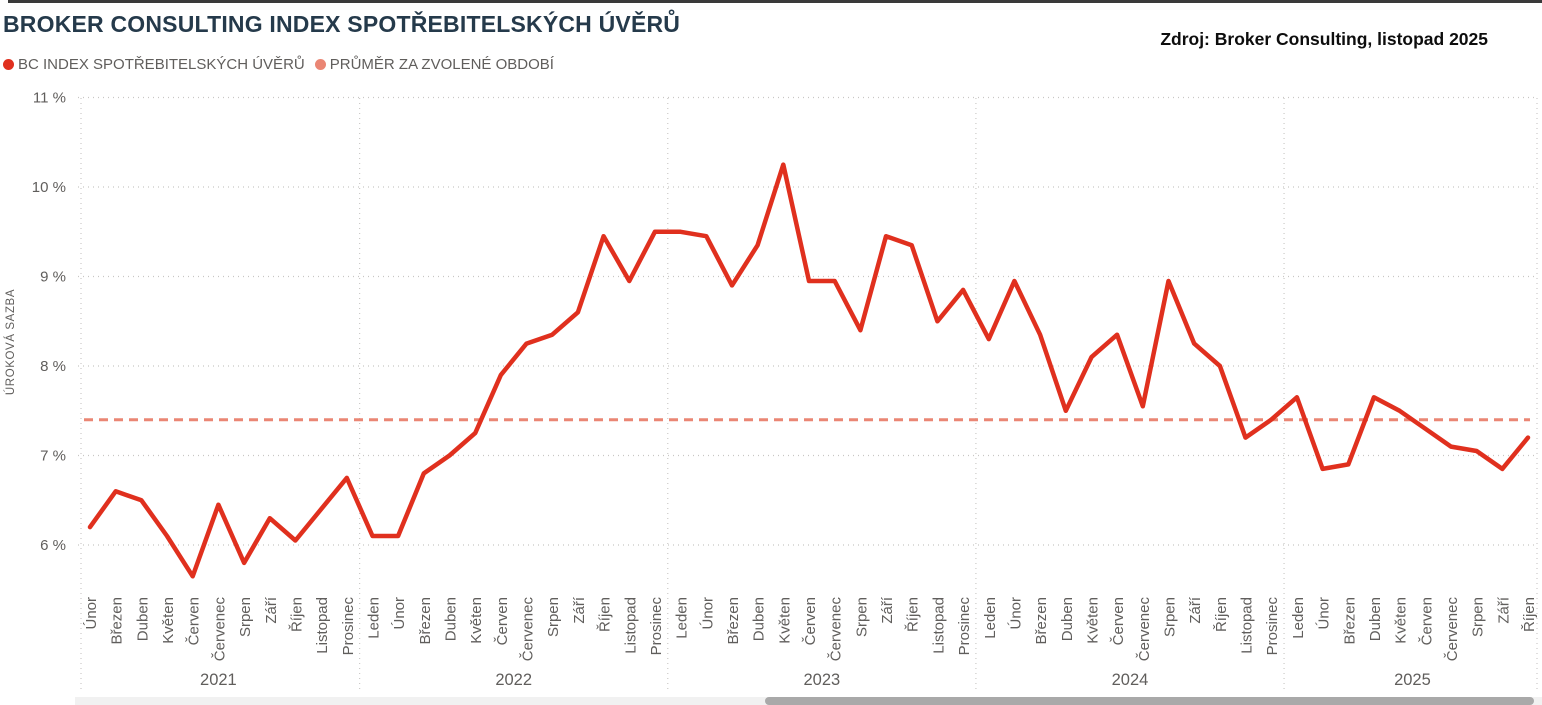 The width and height of the screenshot is (1542, 705). What do you see at coordinates (53, 456) in the screenshot?
I see `y-axis-tick-label: 7 %` at bounding box center [53, 456].